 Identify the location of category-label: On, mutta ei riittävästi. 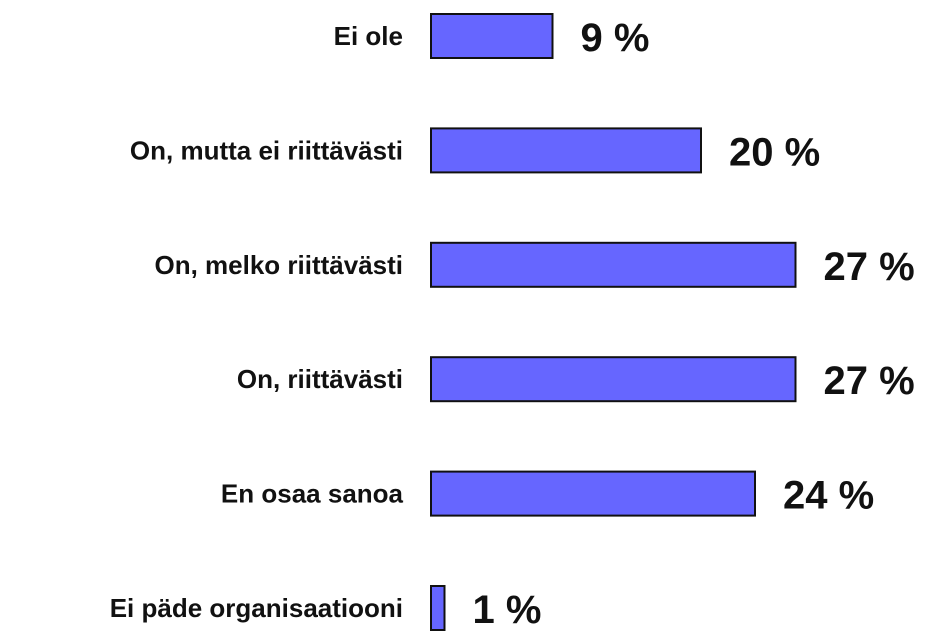
(266, 150).